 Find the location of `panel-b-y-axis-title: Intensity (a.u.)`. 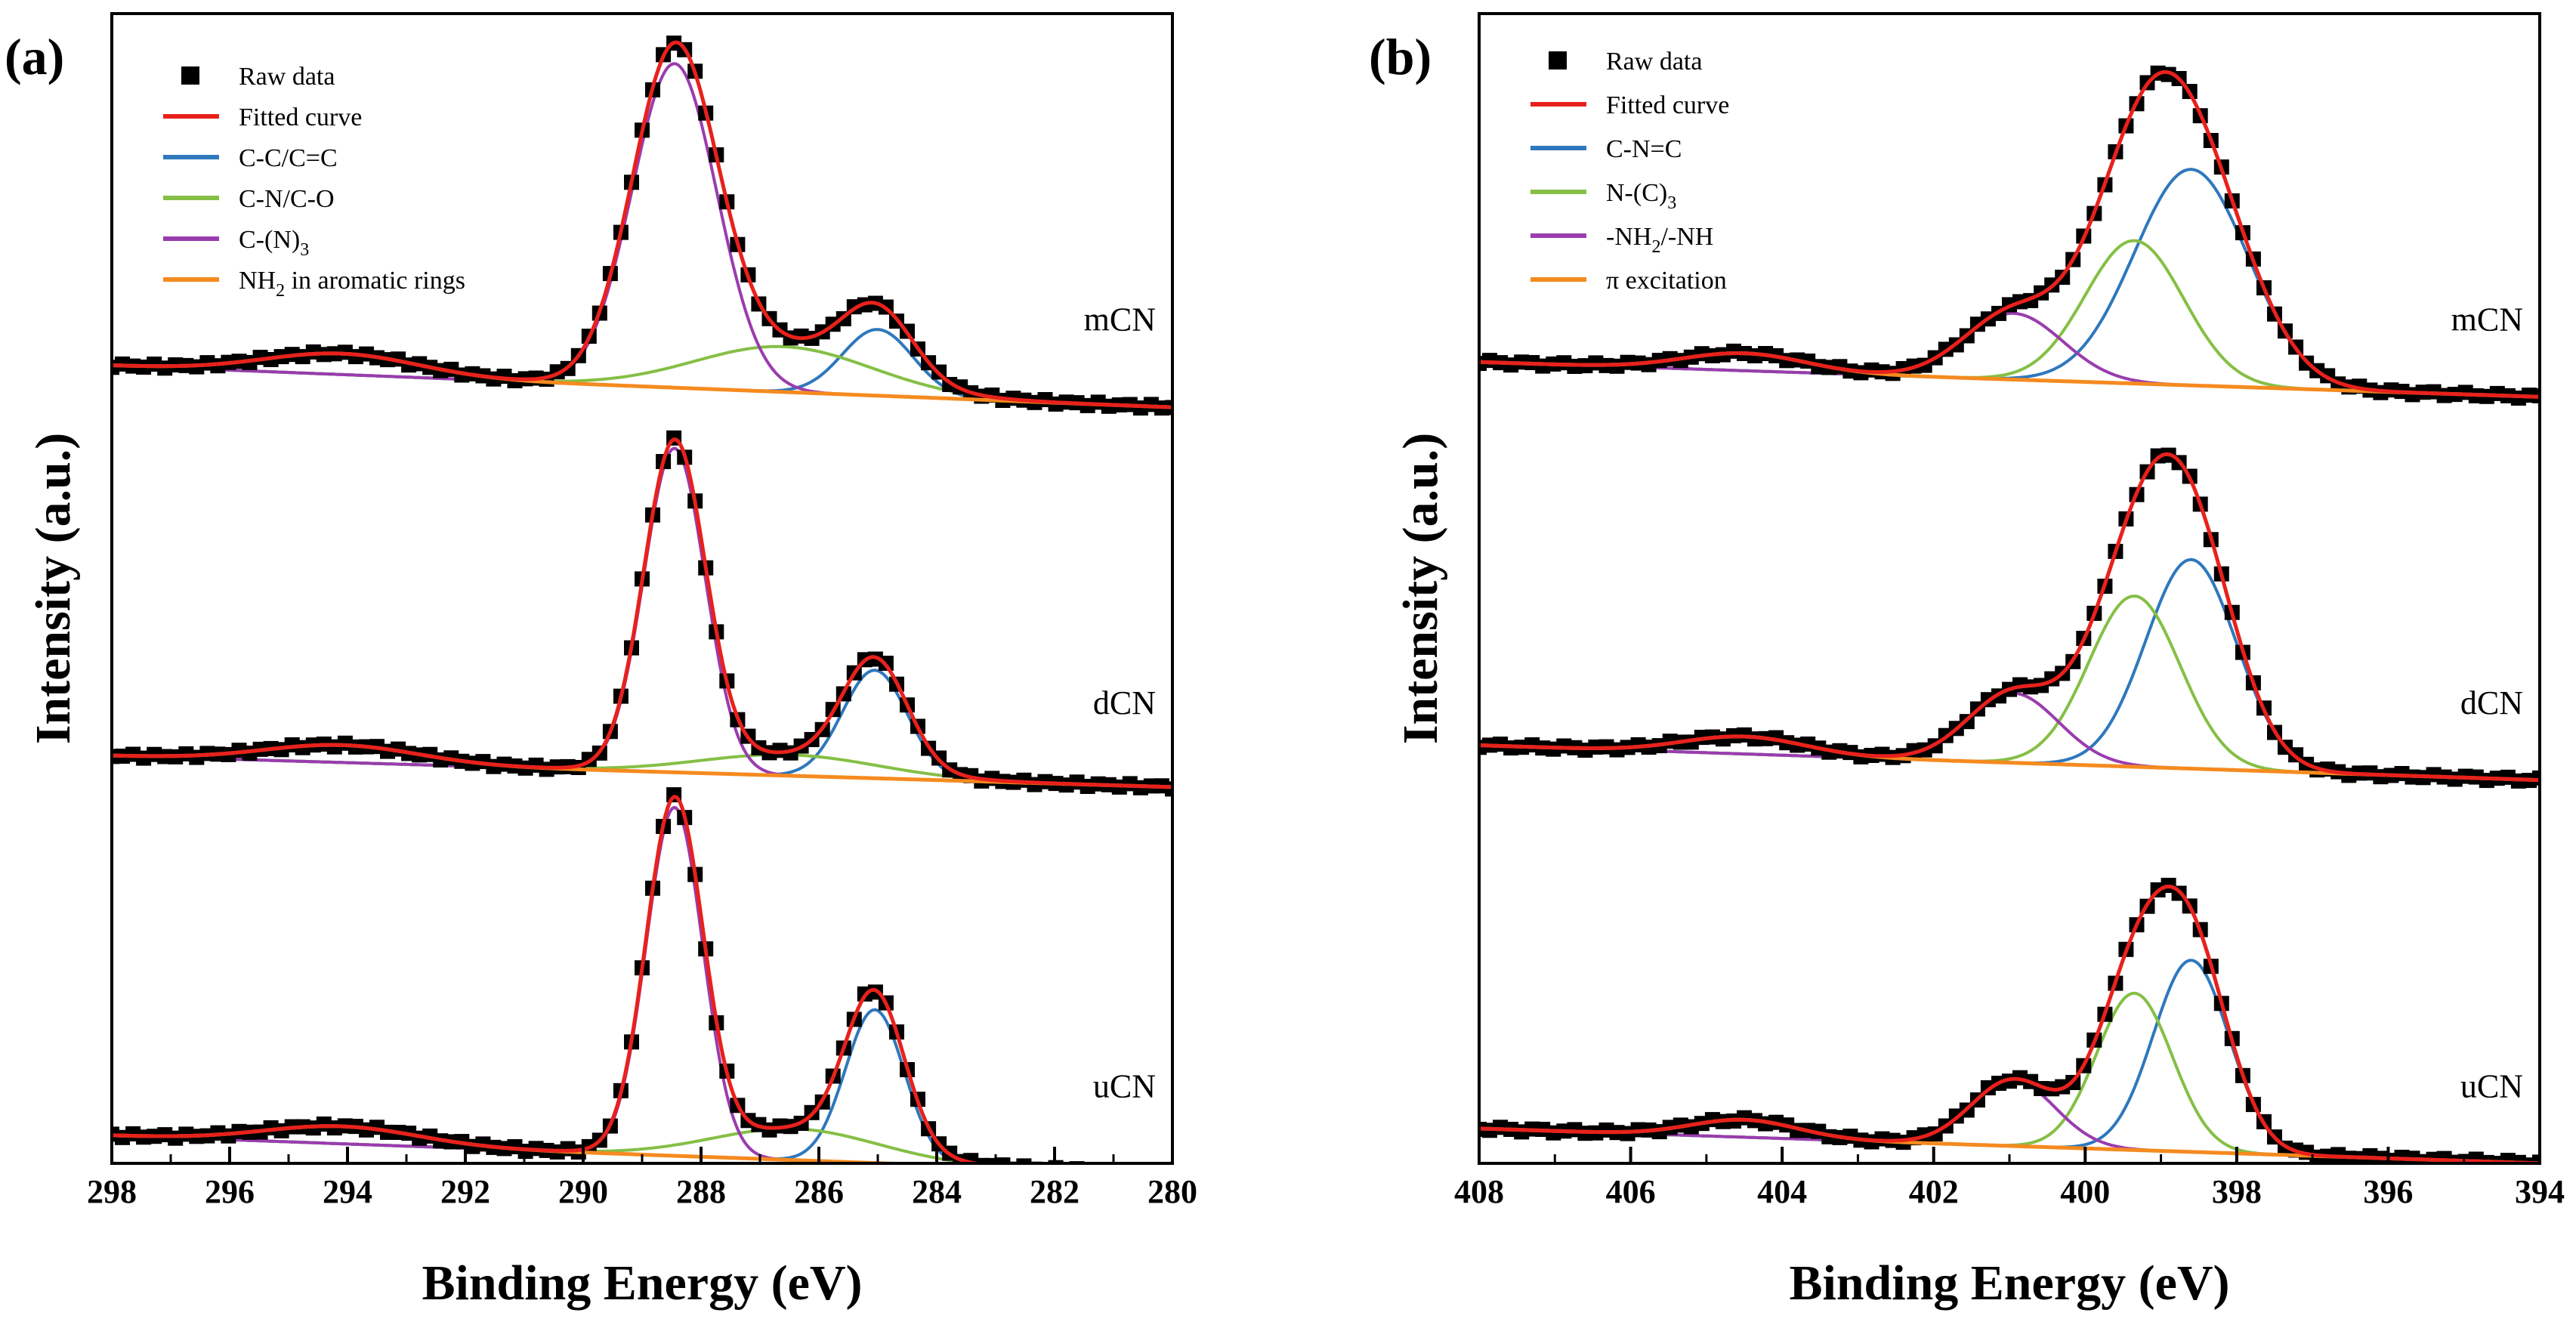

panel-b-y-axis-title: Intensity (a.u.) is located at coordinates (1420, 589).